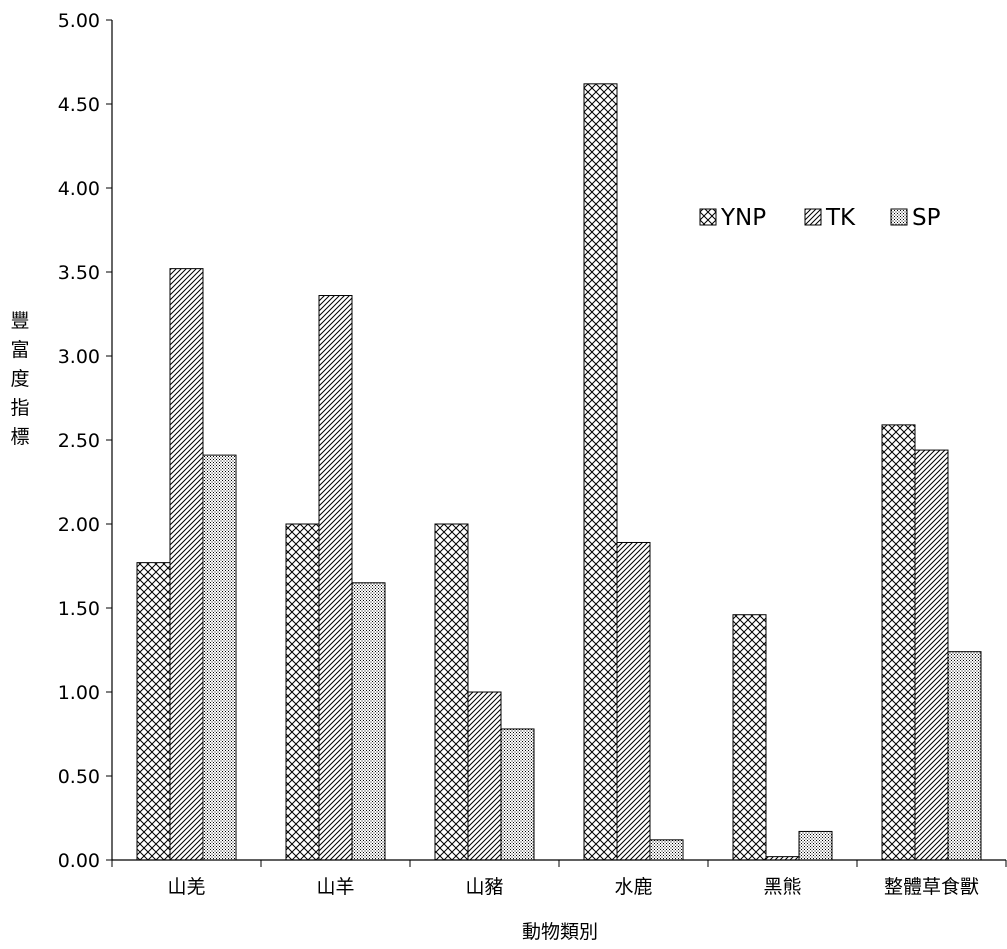 The height and width of the screenshot is (949, 1007). Describe the element at coordinates (813, 217) in the screenshot. I see `legend-swatch-TK` at that location.